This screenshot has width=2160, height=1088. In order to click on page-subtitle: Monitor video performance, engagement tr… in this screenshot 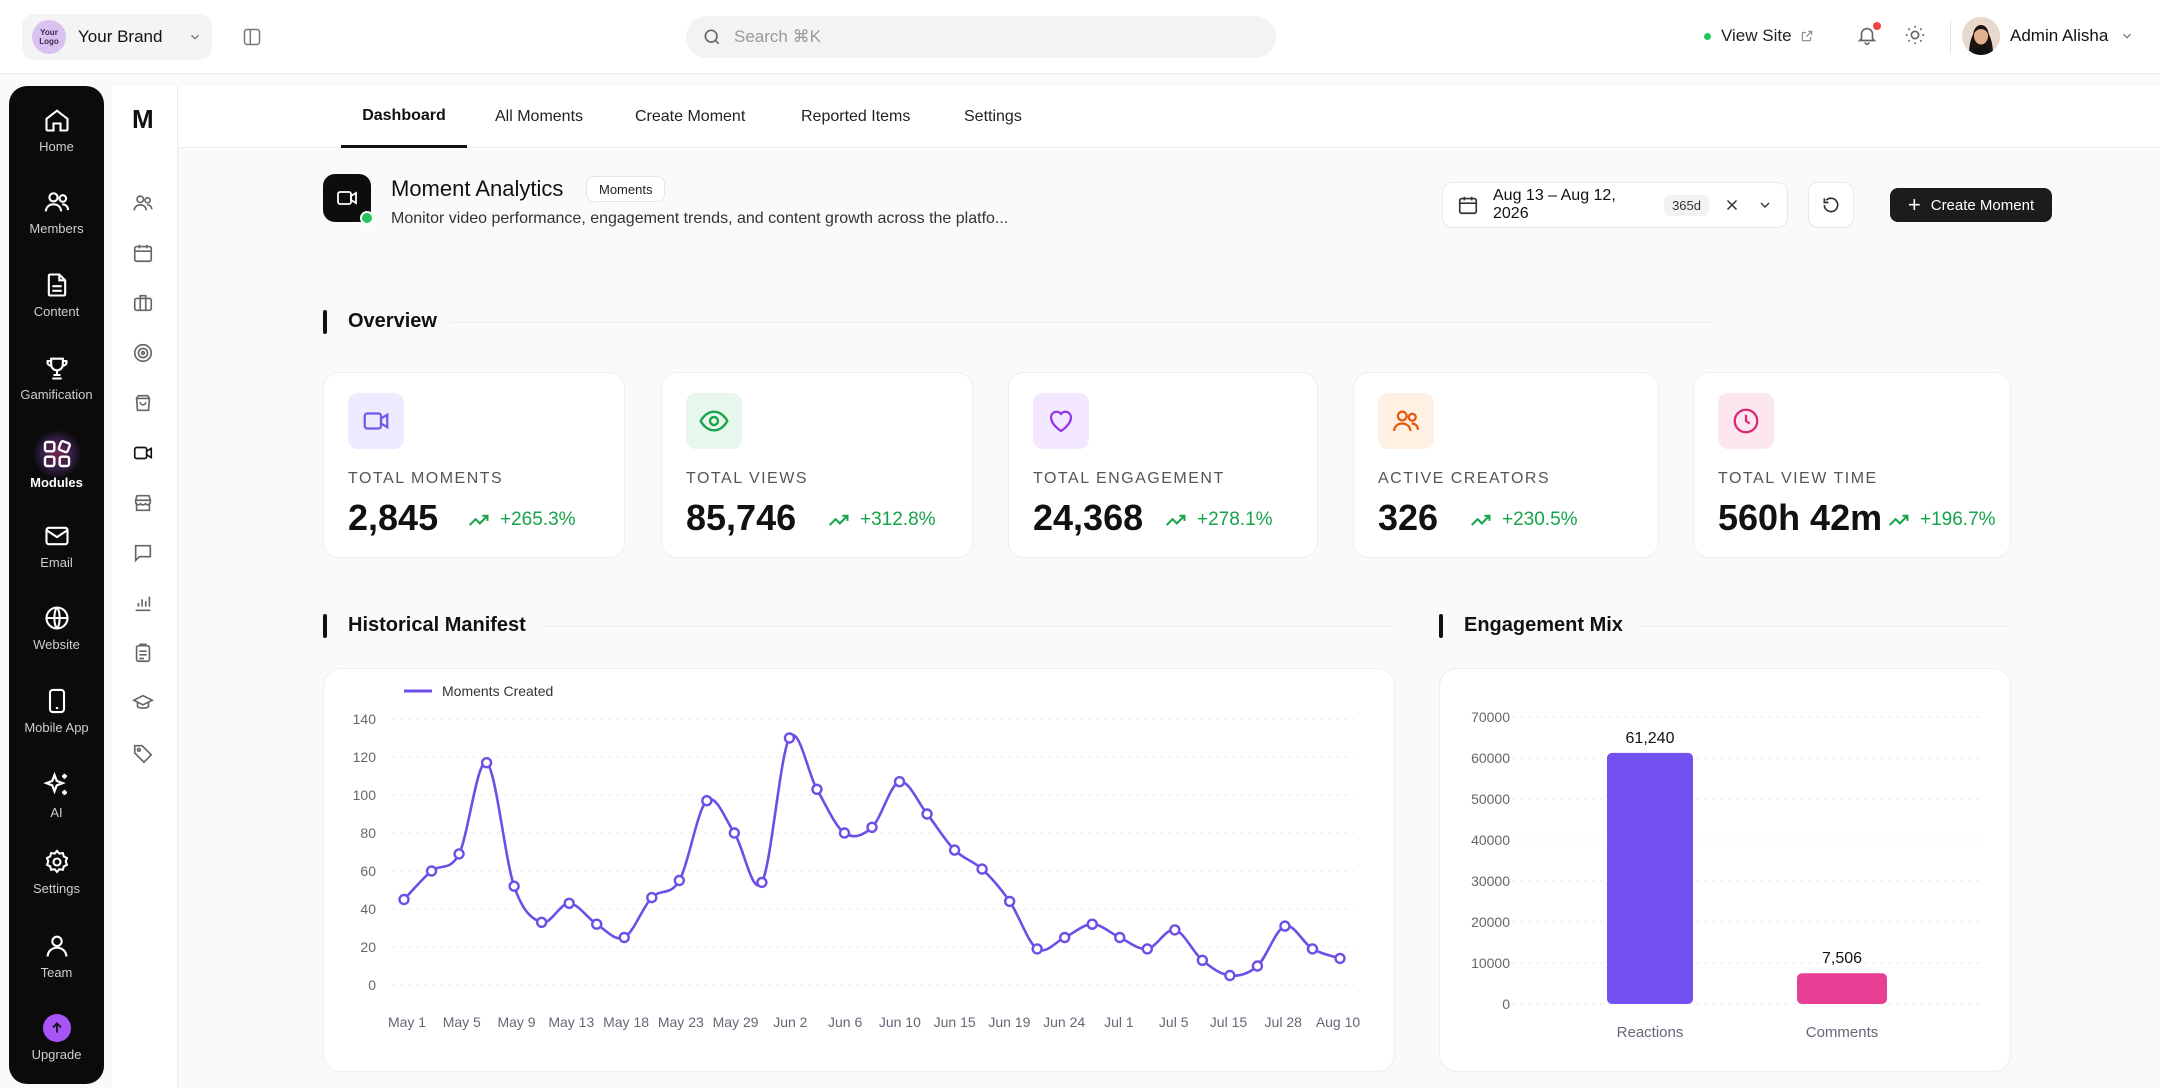, I will do `click(700, 218)`.